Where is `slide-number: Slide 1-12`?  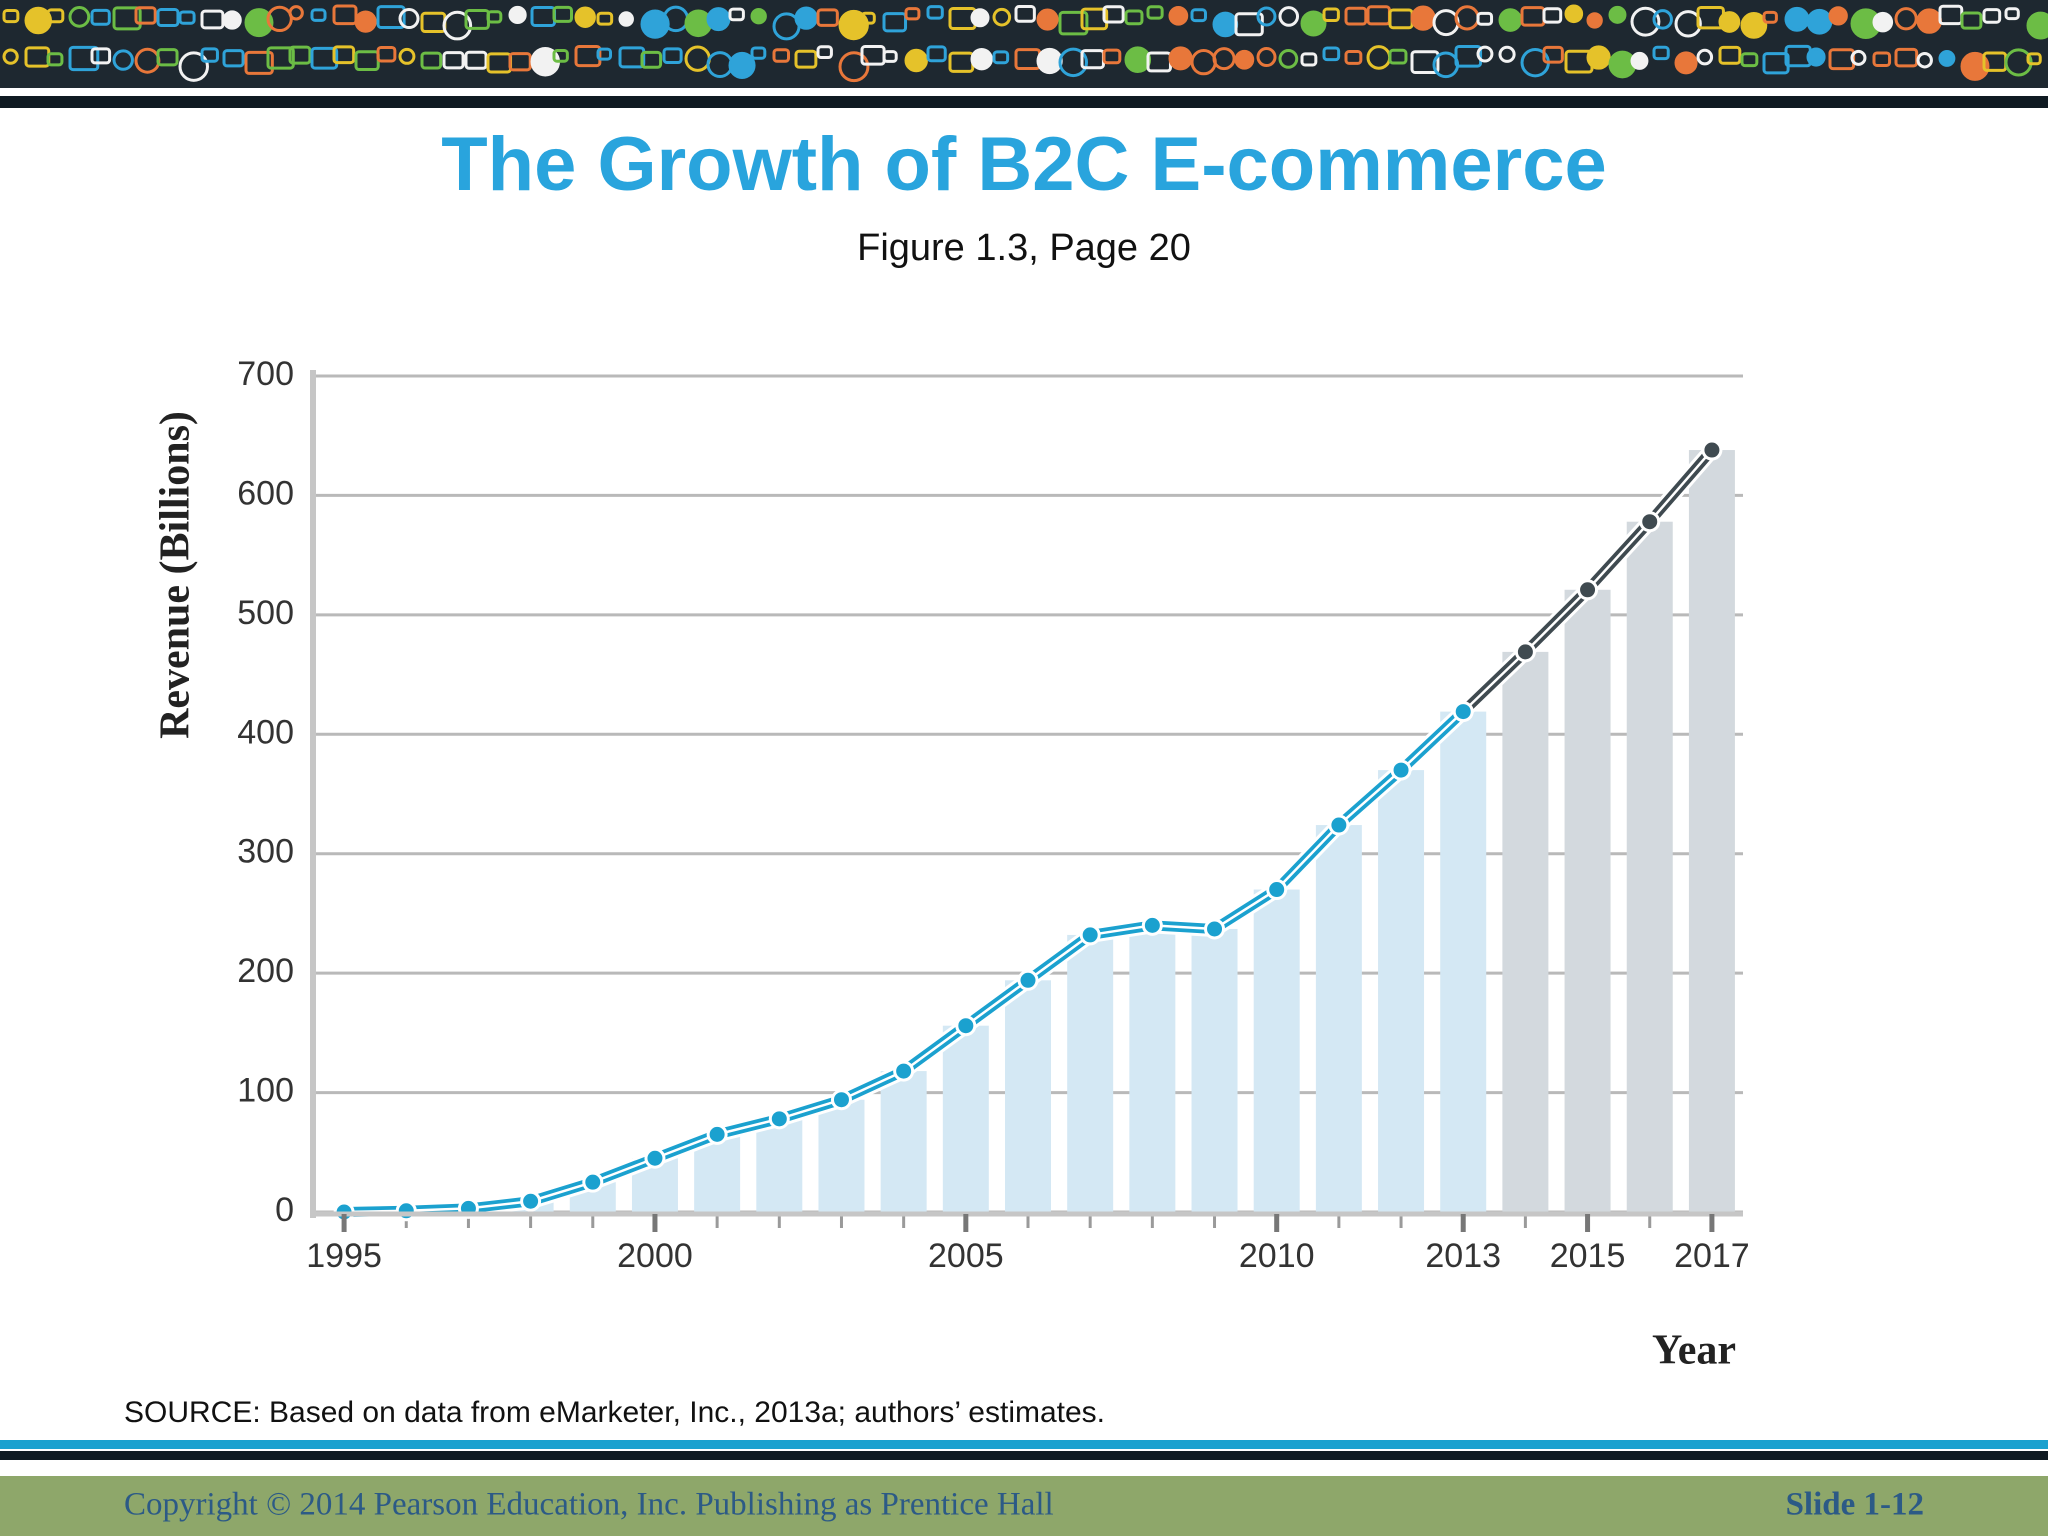
slide-number: Slide 1-12 is located at coordinates (1855, 1505).